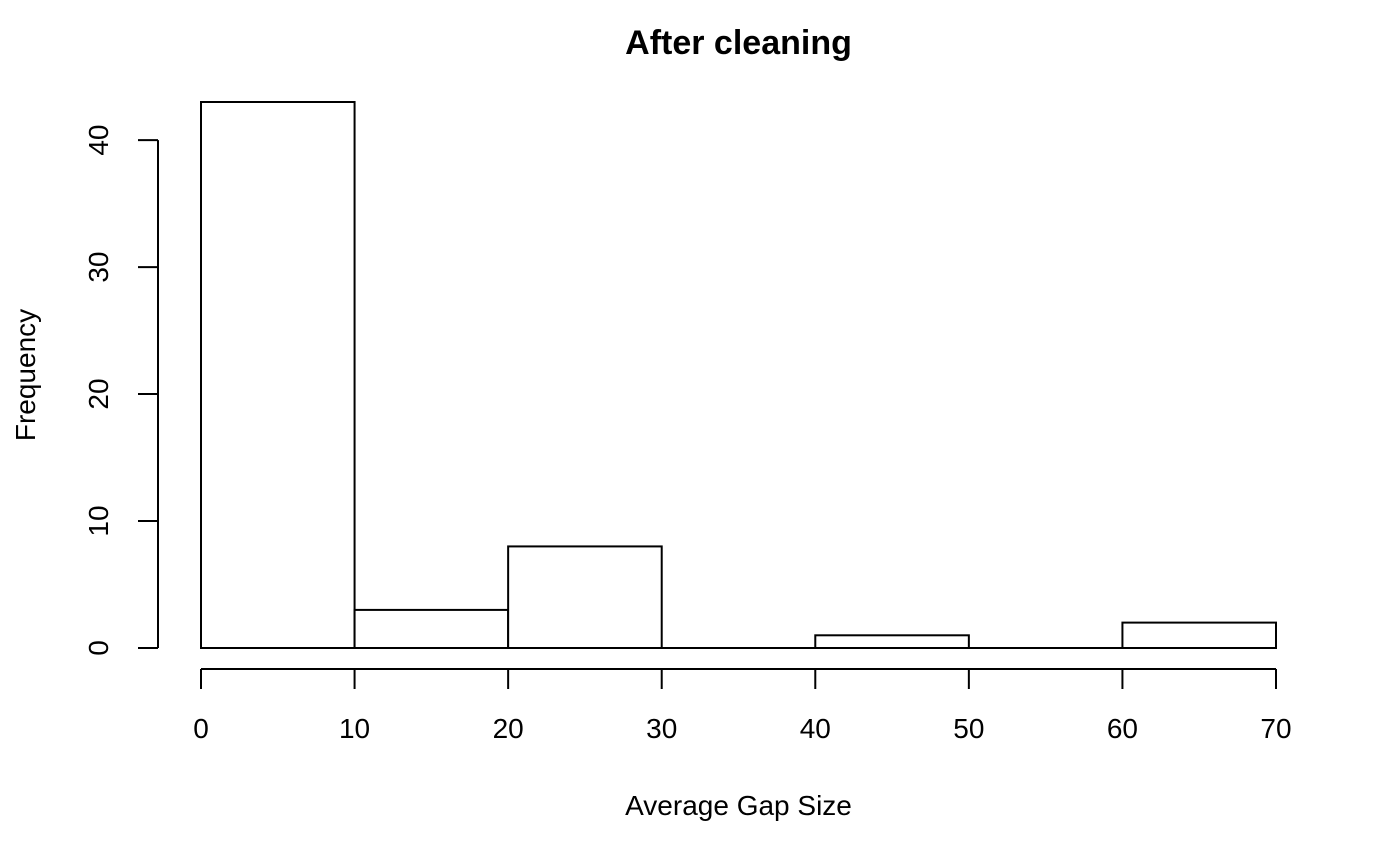  What do you see at coordinates (738, 805) in the screenshot?
I see `x-axis-label: Average Gap Size` at bounding box center [738, 805].